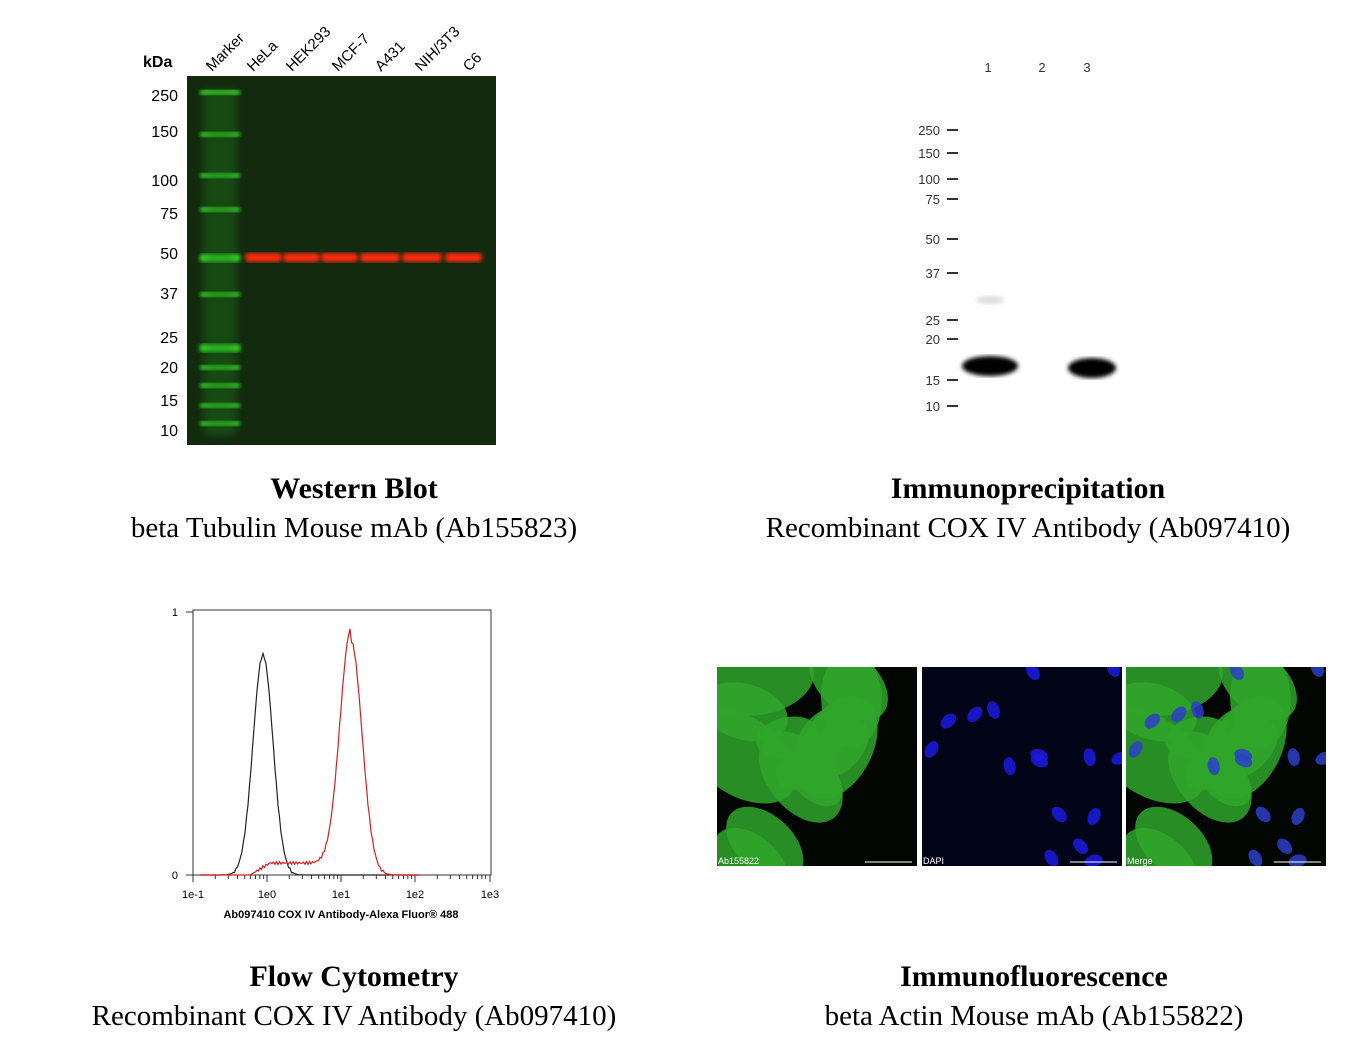 This screenshot has height=1053, width=1372. I want to click on panel-title: Western Blot, so click(353, 488).